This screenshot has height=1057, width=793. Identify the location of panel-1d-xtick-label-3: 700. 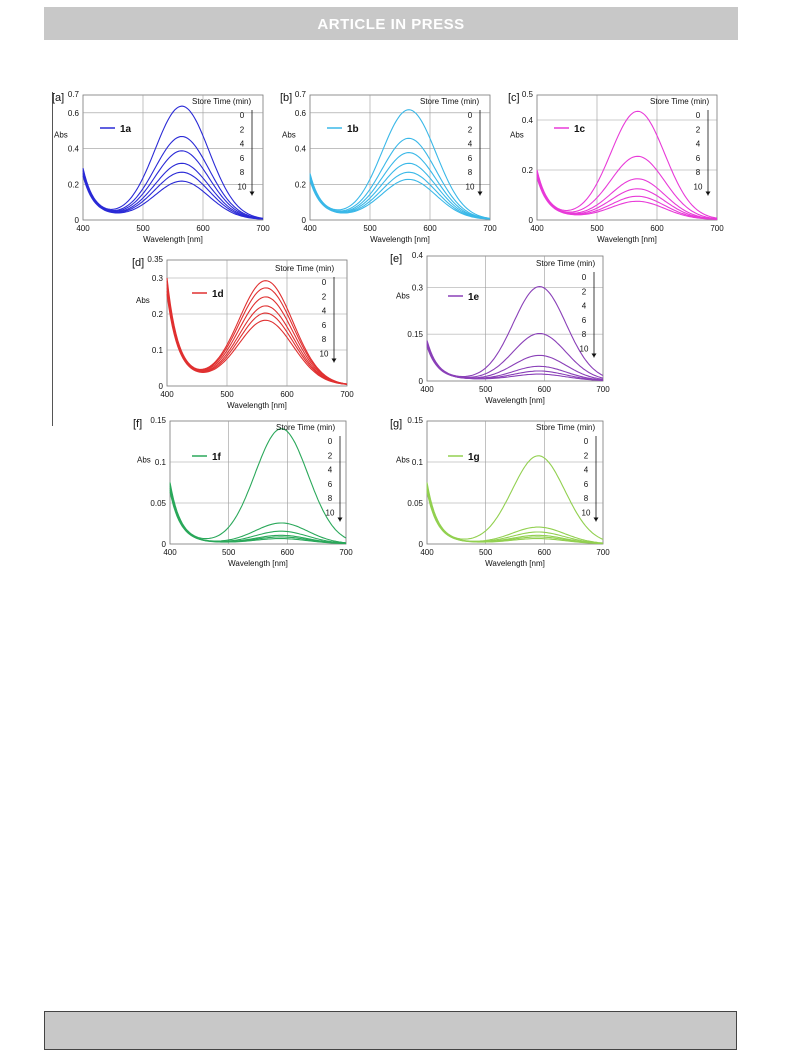
(347, 394).